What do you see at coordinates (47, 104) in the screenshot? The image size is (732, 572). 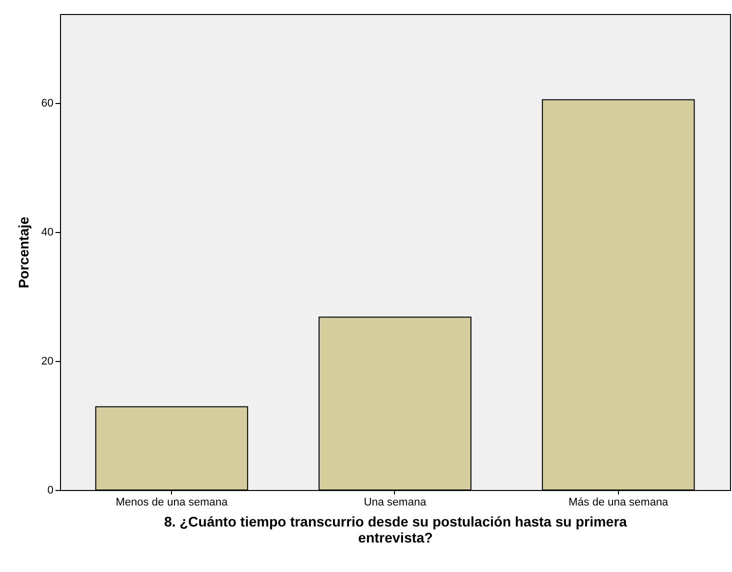 I see `y-tick-label: 60` at bounding box center [47, 104].